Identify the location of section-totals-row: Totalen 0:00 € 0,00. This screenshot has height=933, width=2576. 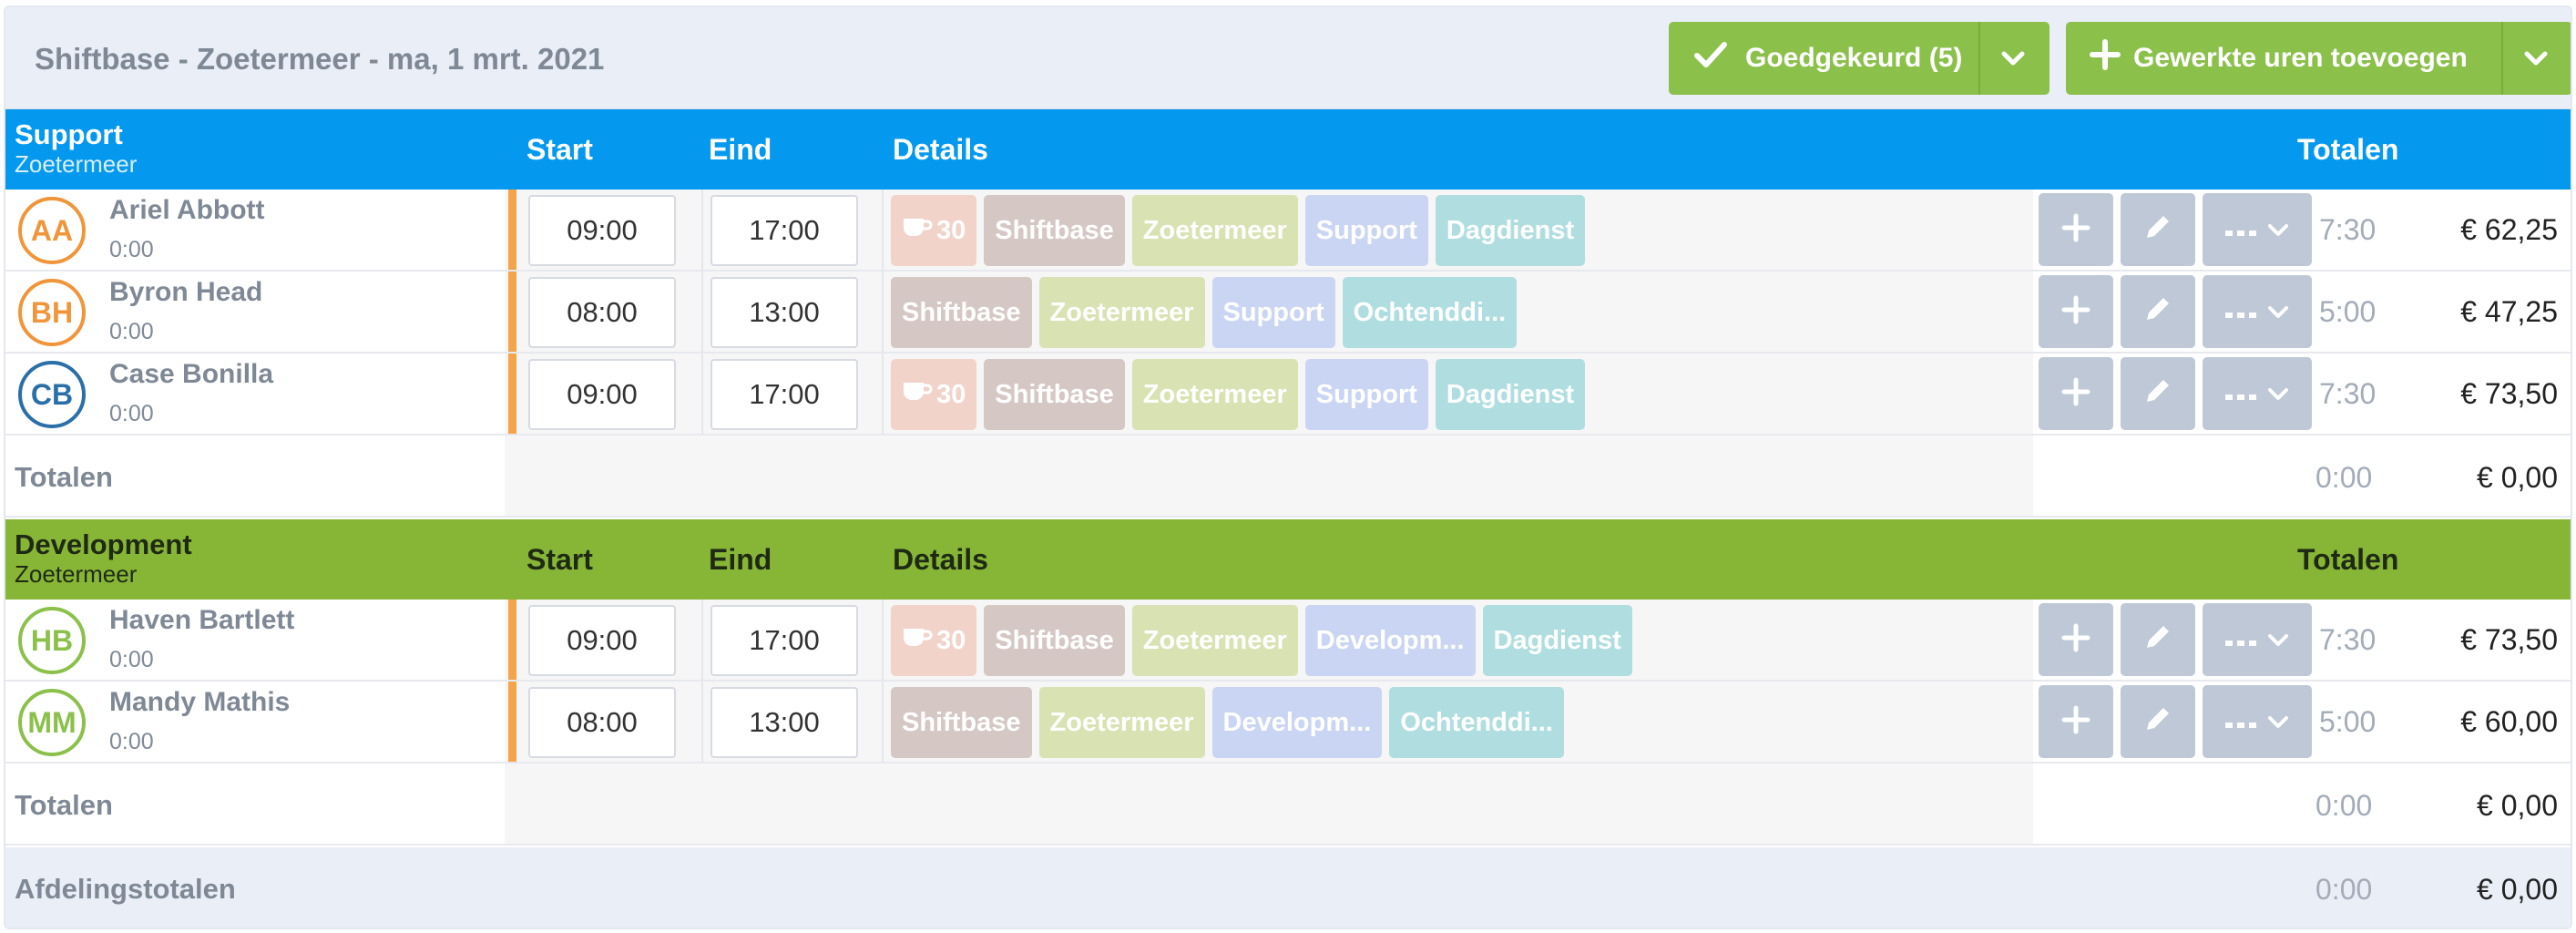
(1288, 805).